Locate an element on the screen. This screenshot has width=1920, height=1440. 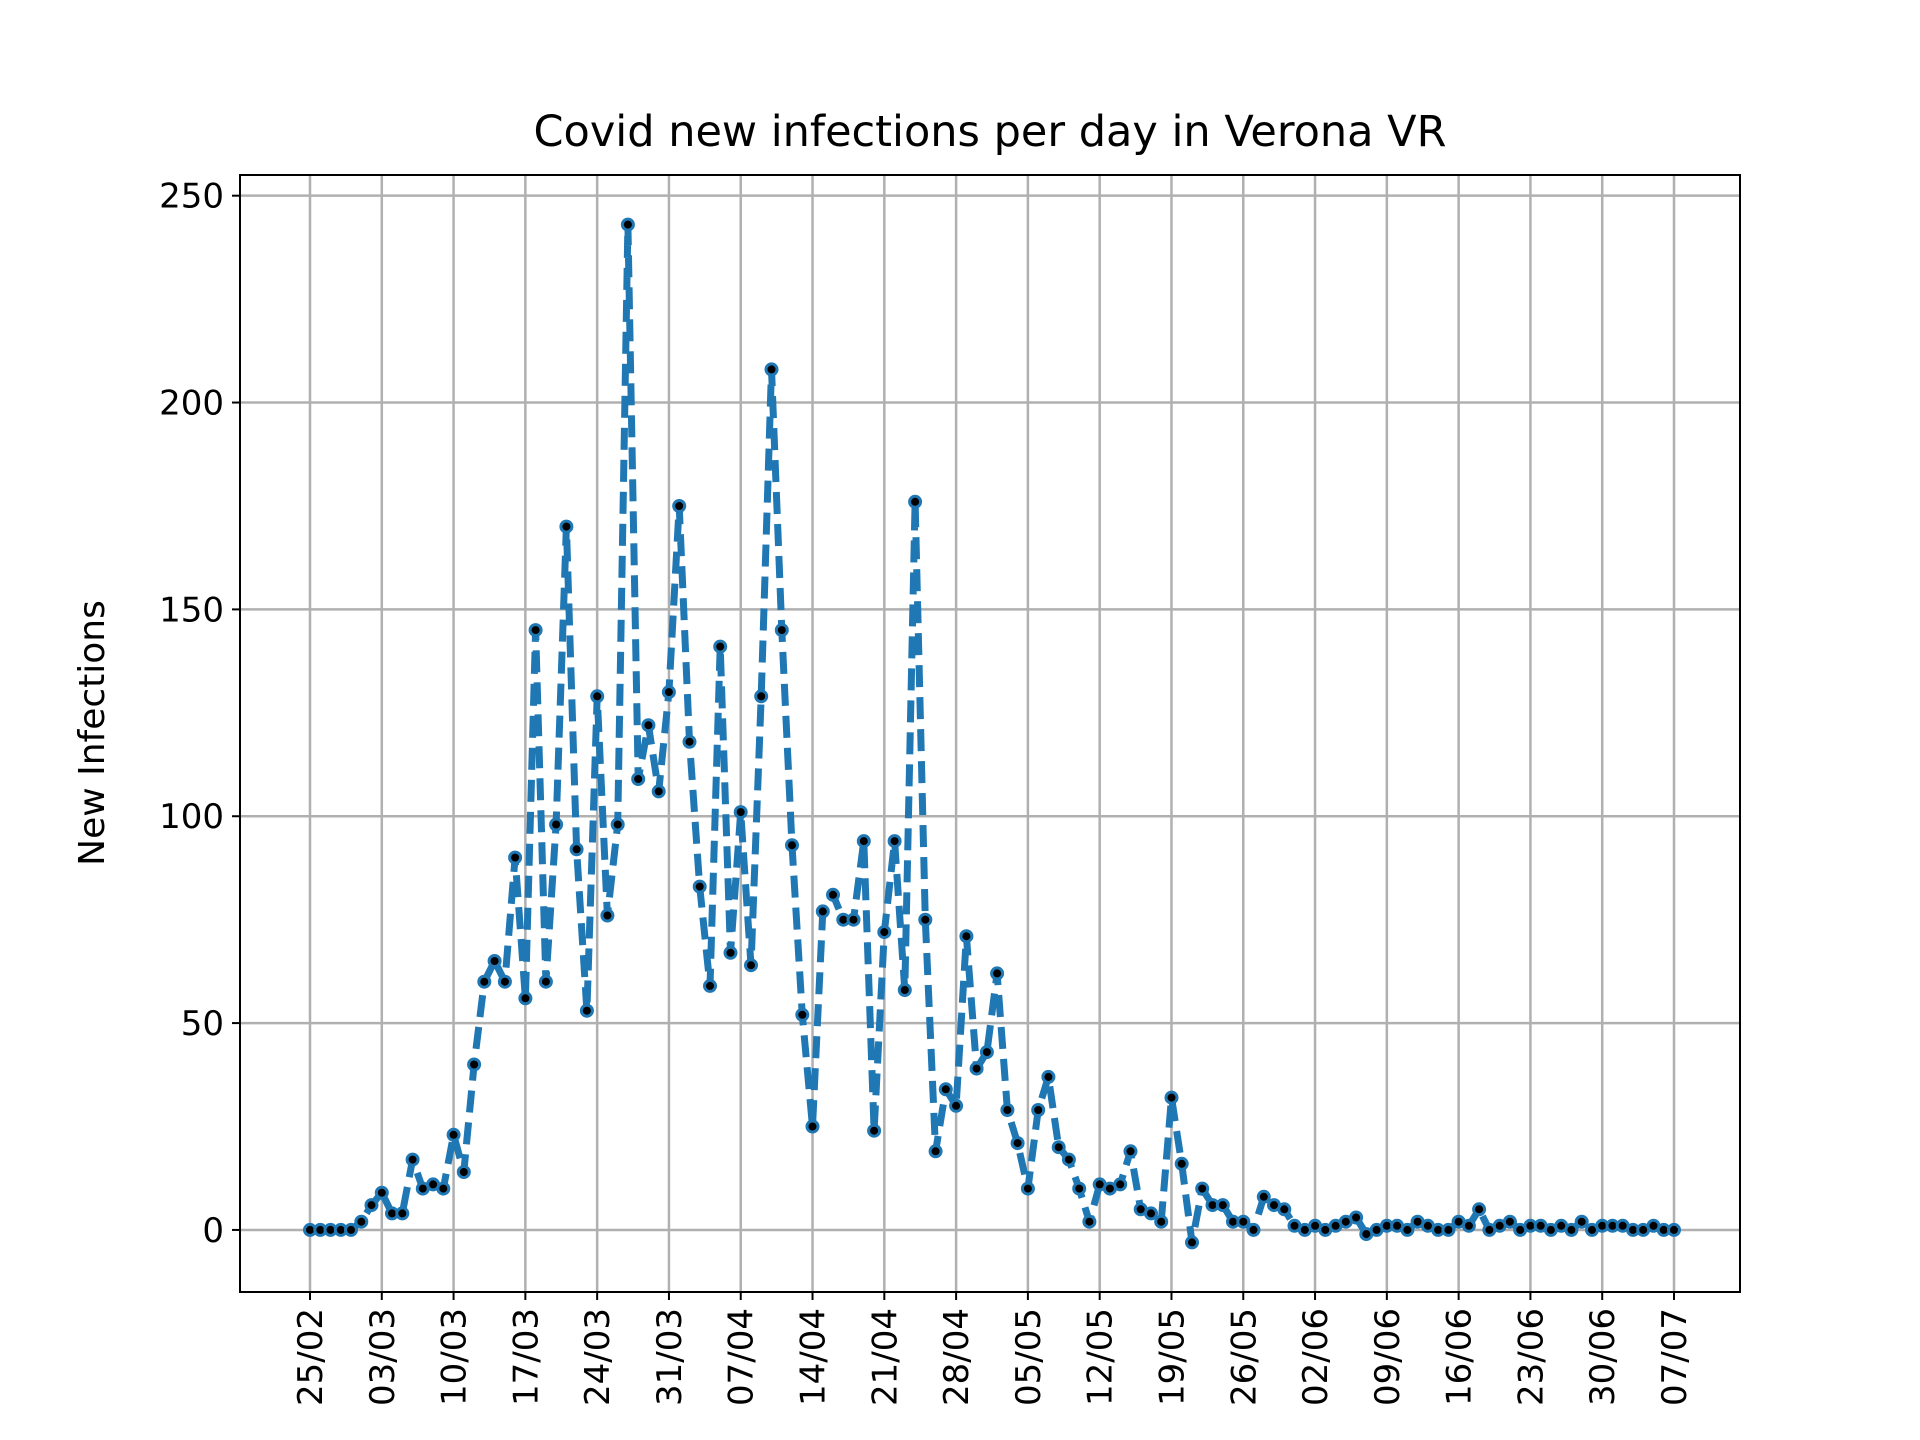
x-tick-label: 07/07 is located at coordinates (1675, 1357).